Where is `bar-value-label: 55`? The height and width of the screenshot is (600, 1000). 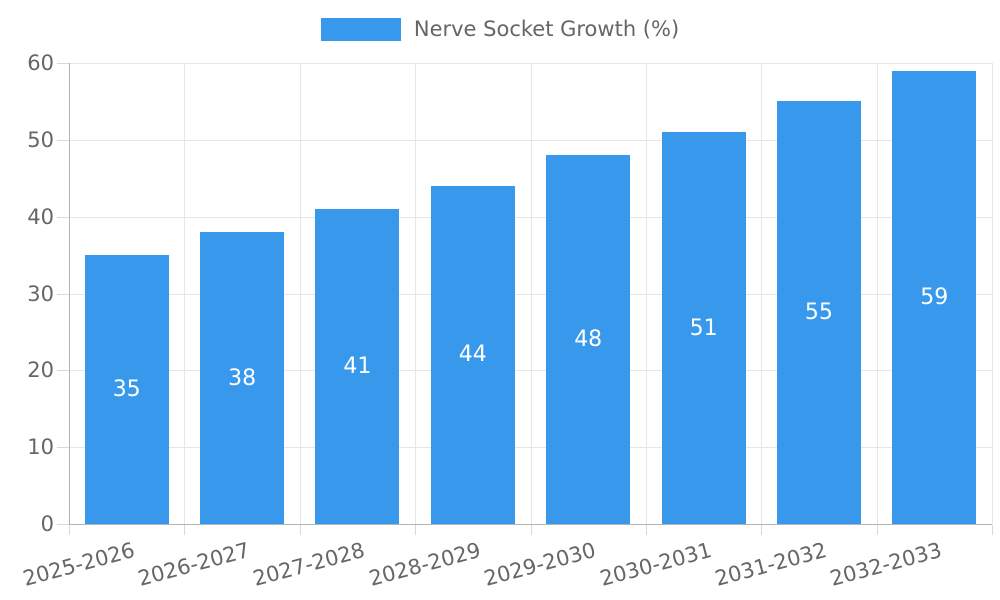
bar-value-label: 55 is located at coordinates (818, 313).